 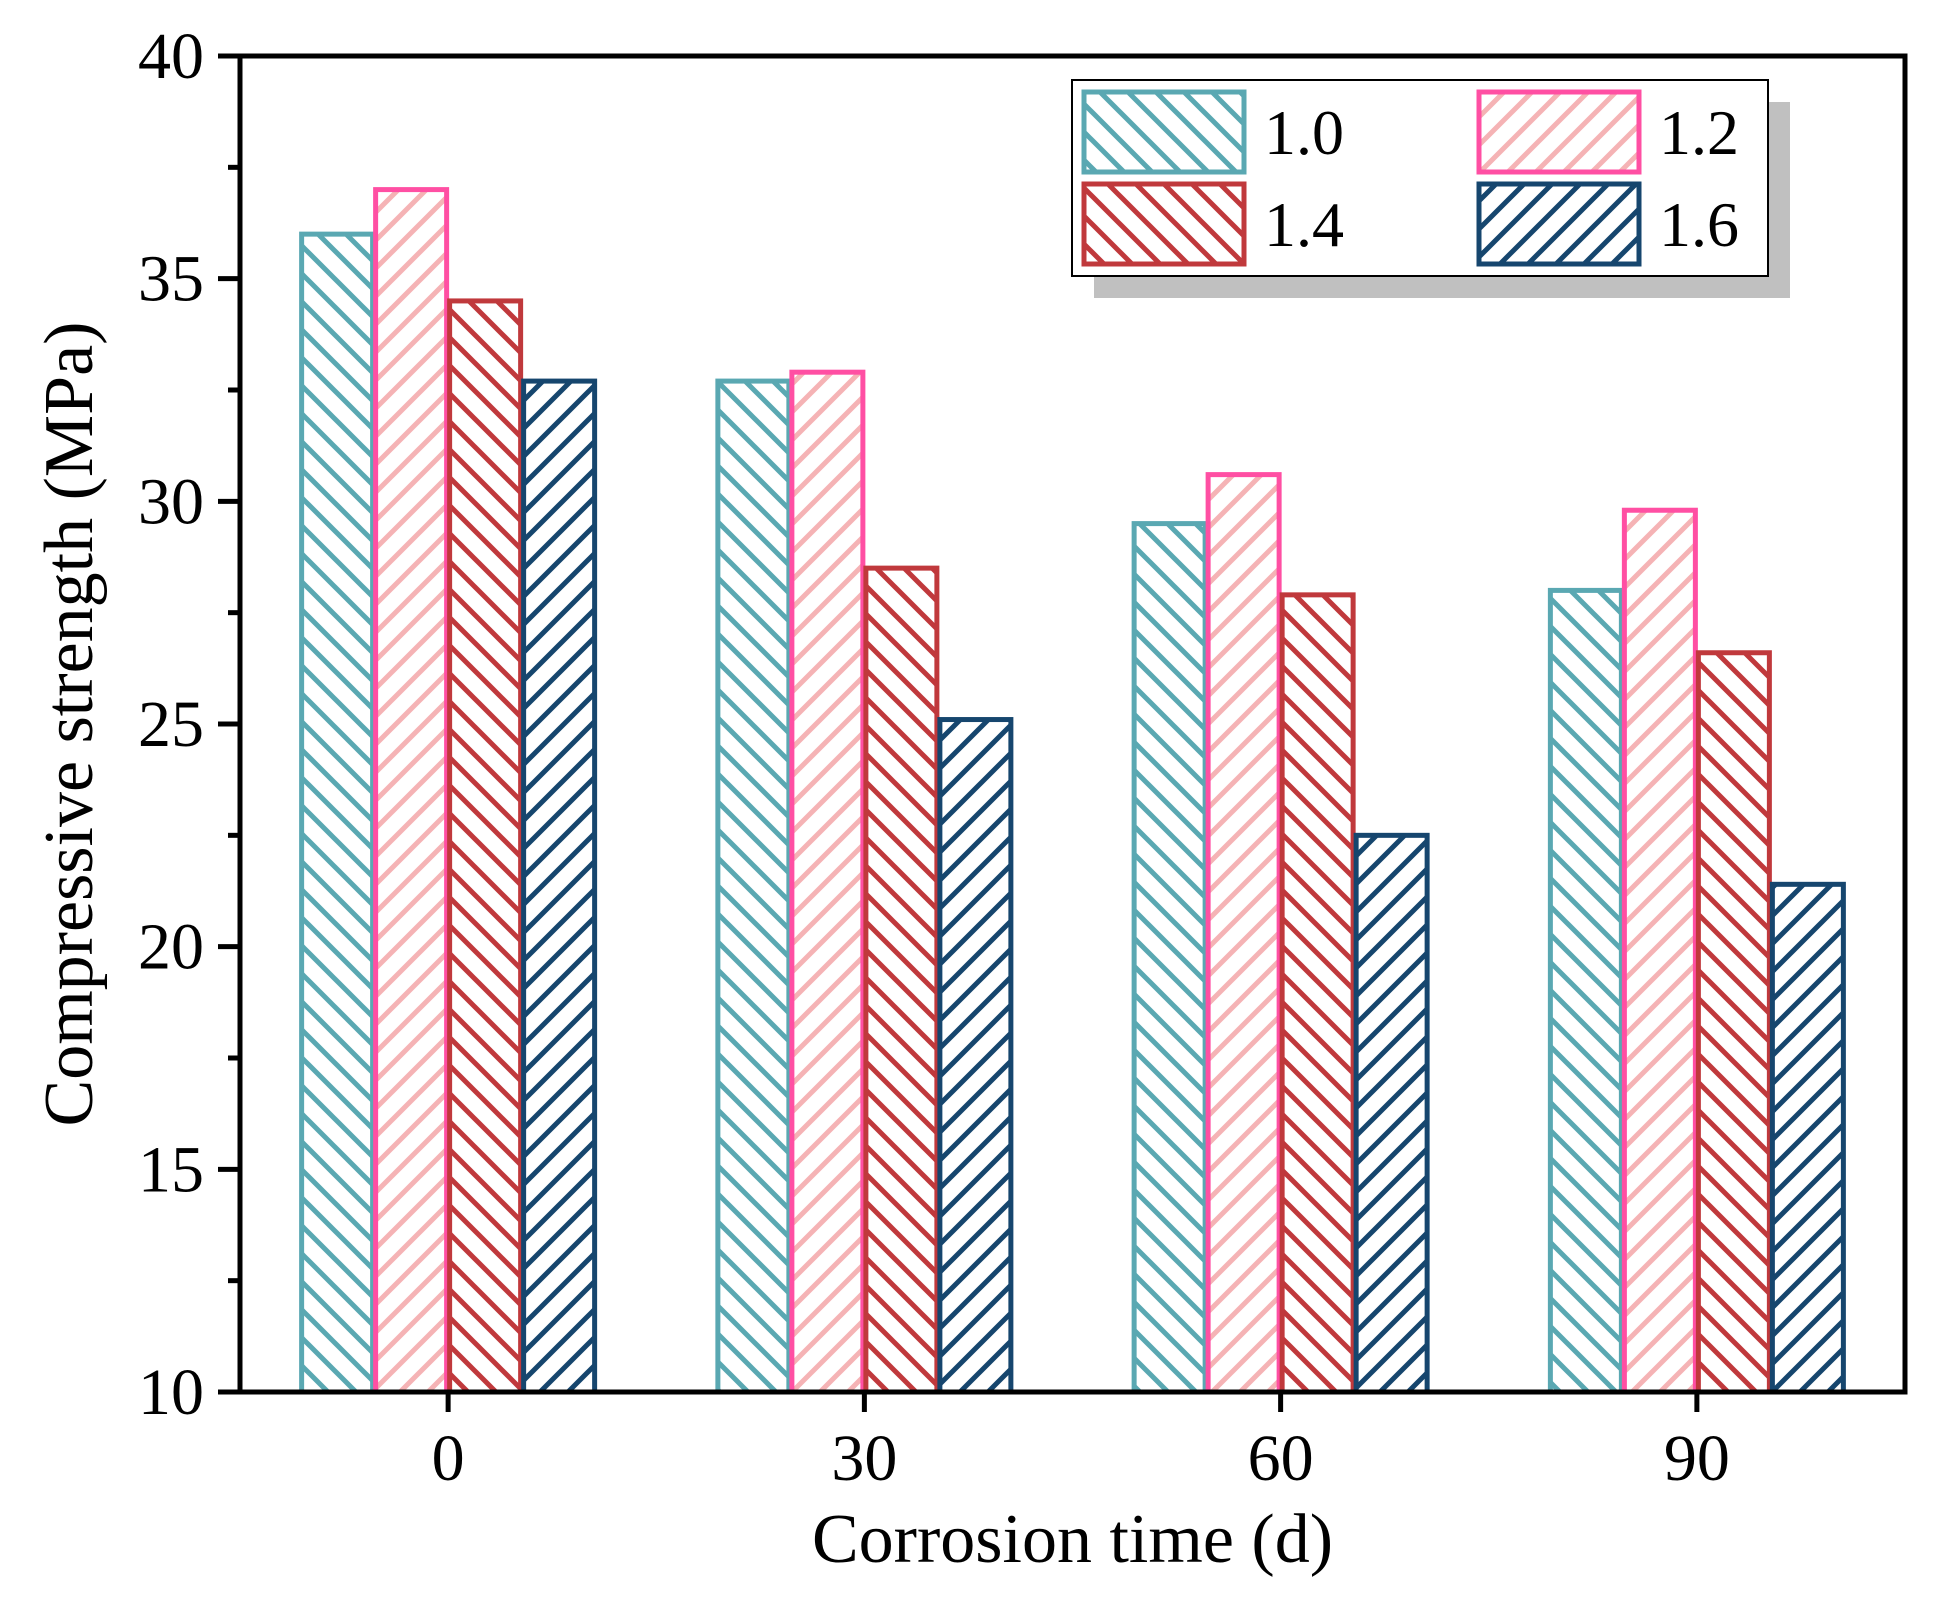 What do you see at coordinates (827, 882) in the screenshot?
I see `bar-1.2-30` at bounding box center [827, 882].